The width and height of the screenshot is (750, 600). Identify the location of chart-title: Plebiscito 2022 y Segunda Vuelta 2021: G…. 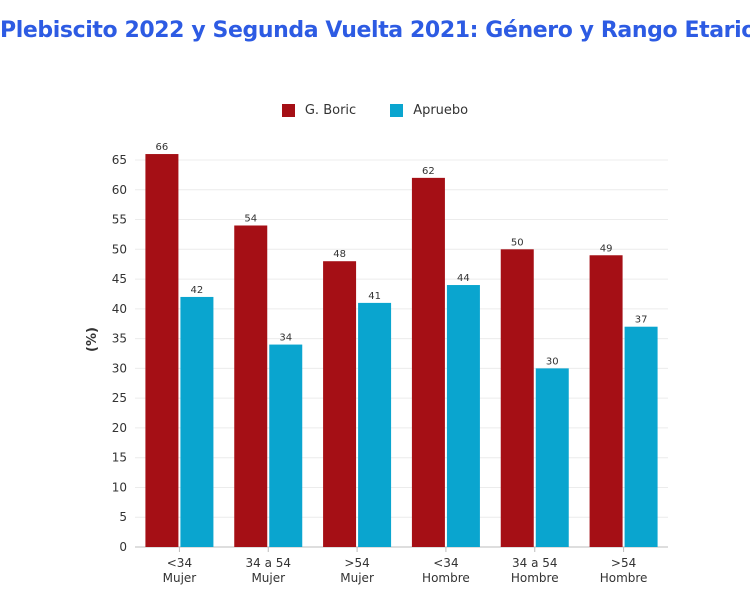
(375, 30).